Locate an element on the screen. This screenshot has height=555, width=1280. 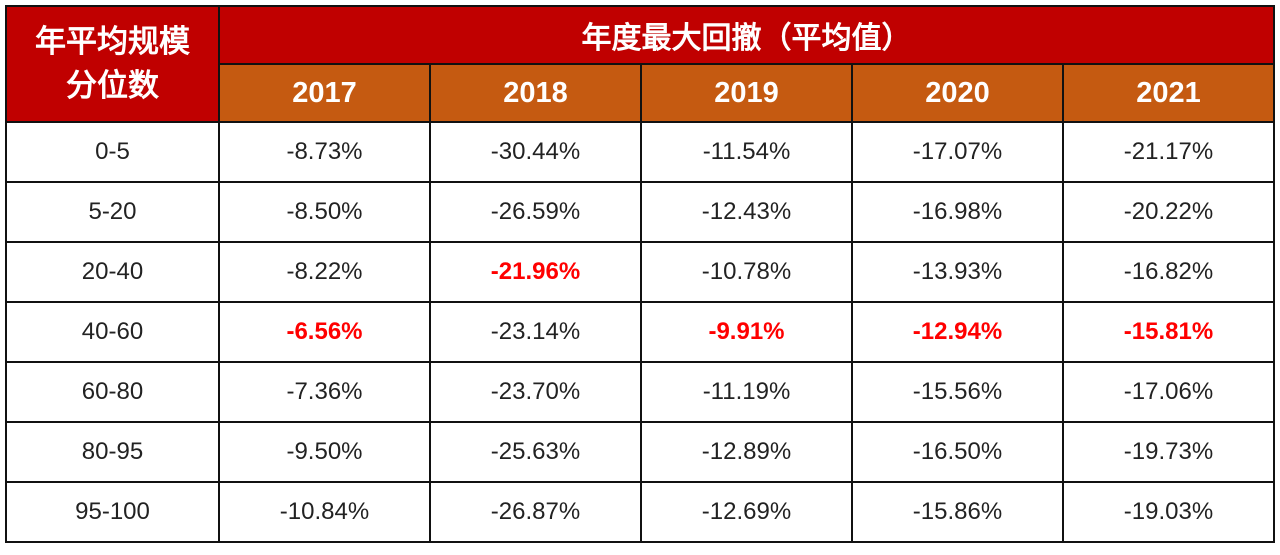
percentile-label: 20-40 is located at coordinates (112, 272).